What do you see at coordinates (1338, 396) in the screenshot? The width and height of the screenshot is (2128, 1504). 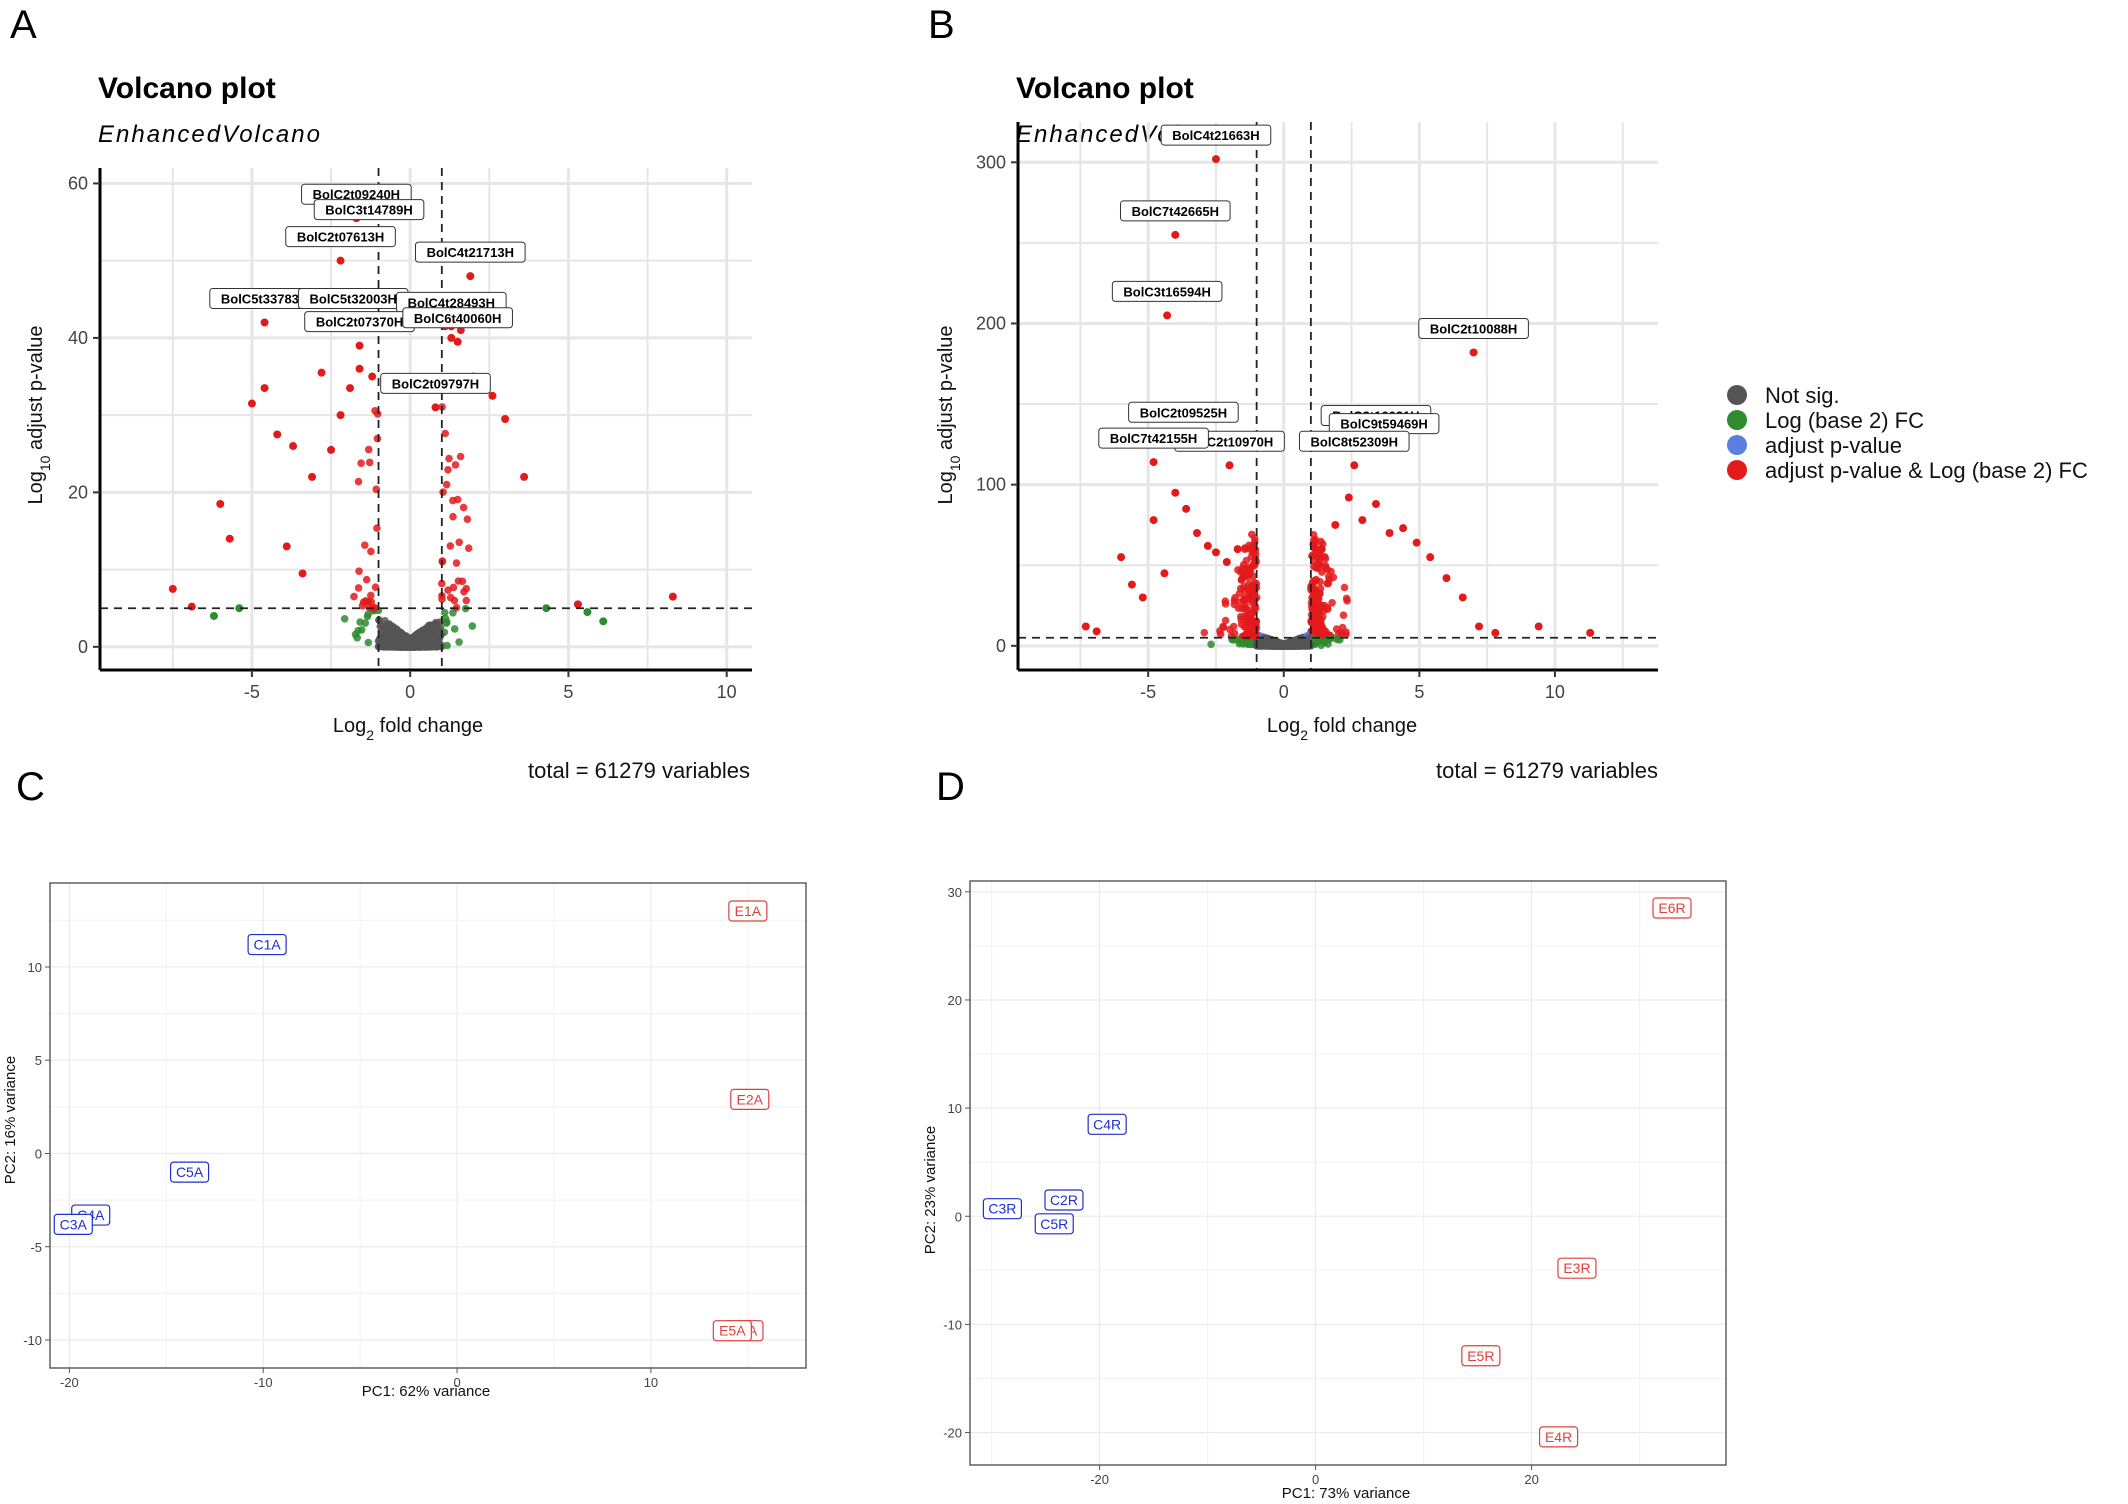 I see `volcano-b-grid` at bounding box center [1338, 396].